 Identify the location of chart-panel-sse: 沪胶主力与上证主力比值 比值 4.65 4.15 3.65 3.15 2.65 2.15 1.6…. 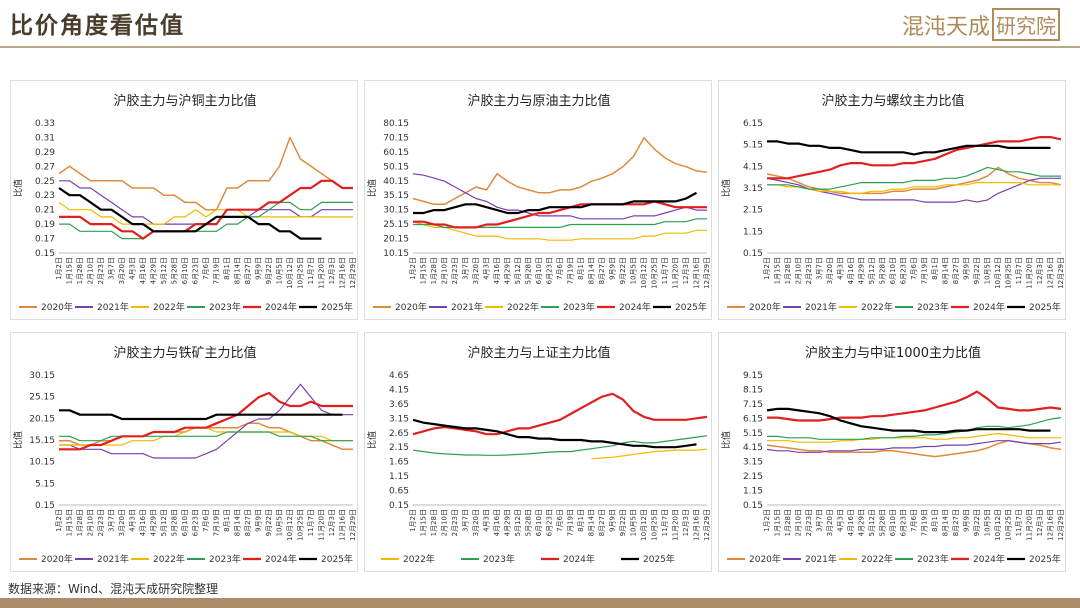
(538, 452).